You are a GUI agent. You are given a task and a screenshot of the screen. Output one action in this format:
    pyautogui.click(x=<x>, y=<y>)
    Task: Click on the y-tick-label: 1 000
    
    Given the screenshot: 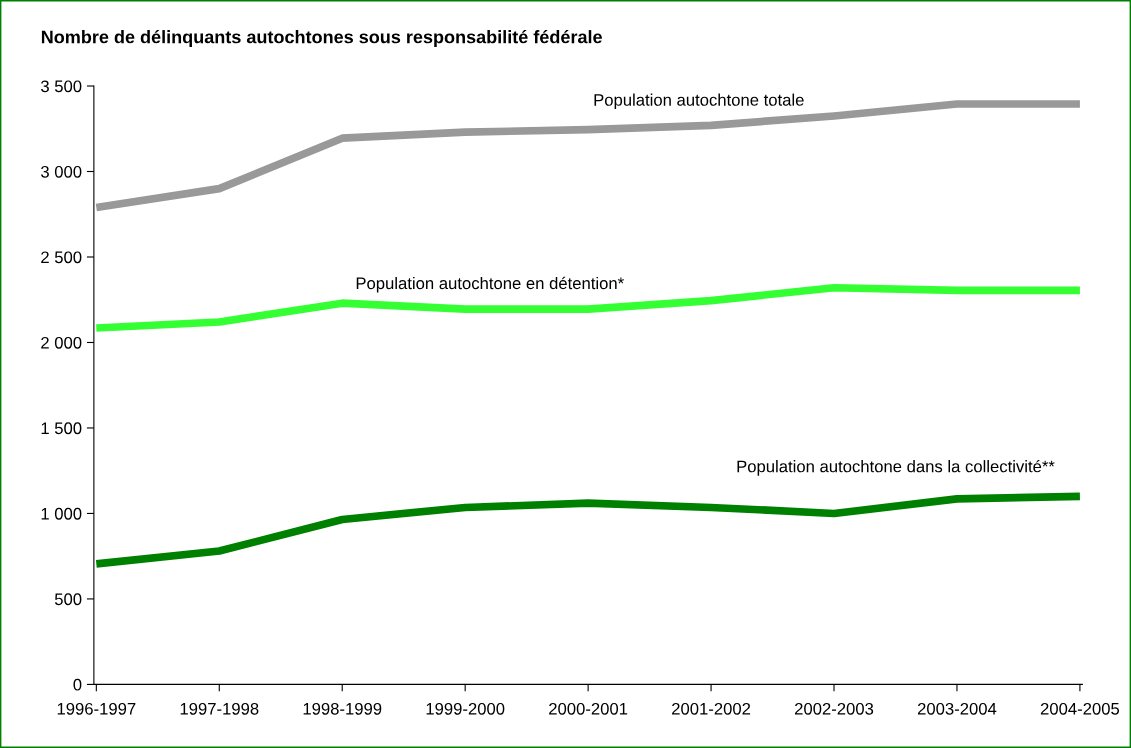 What is the action you would take?
    pyautogui.click(x=61, y=513)
    